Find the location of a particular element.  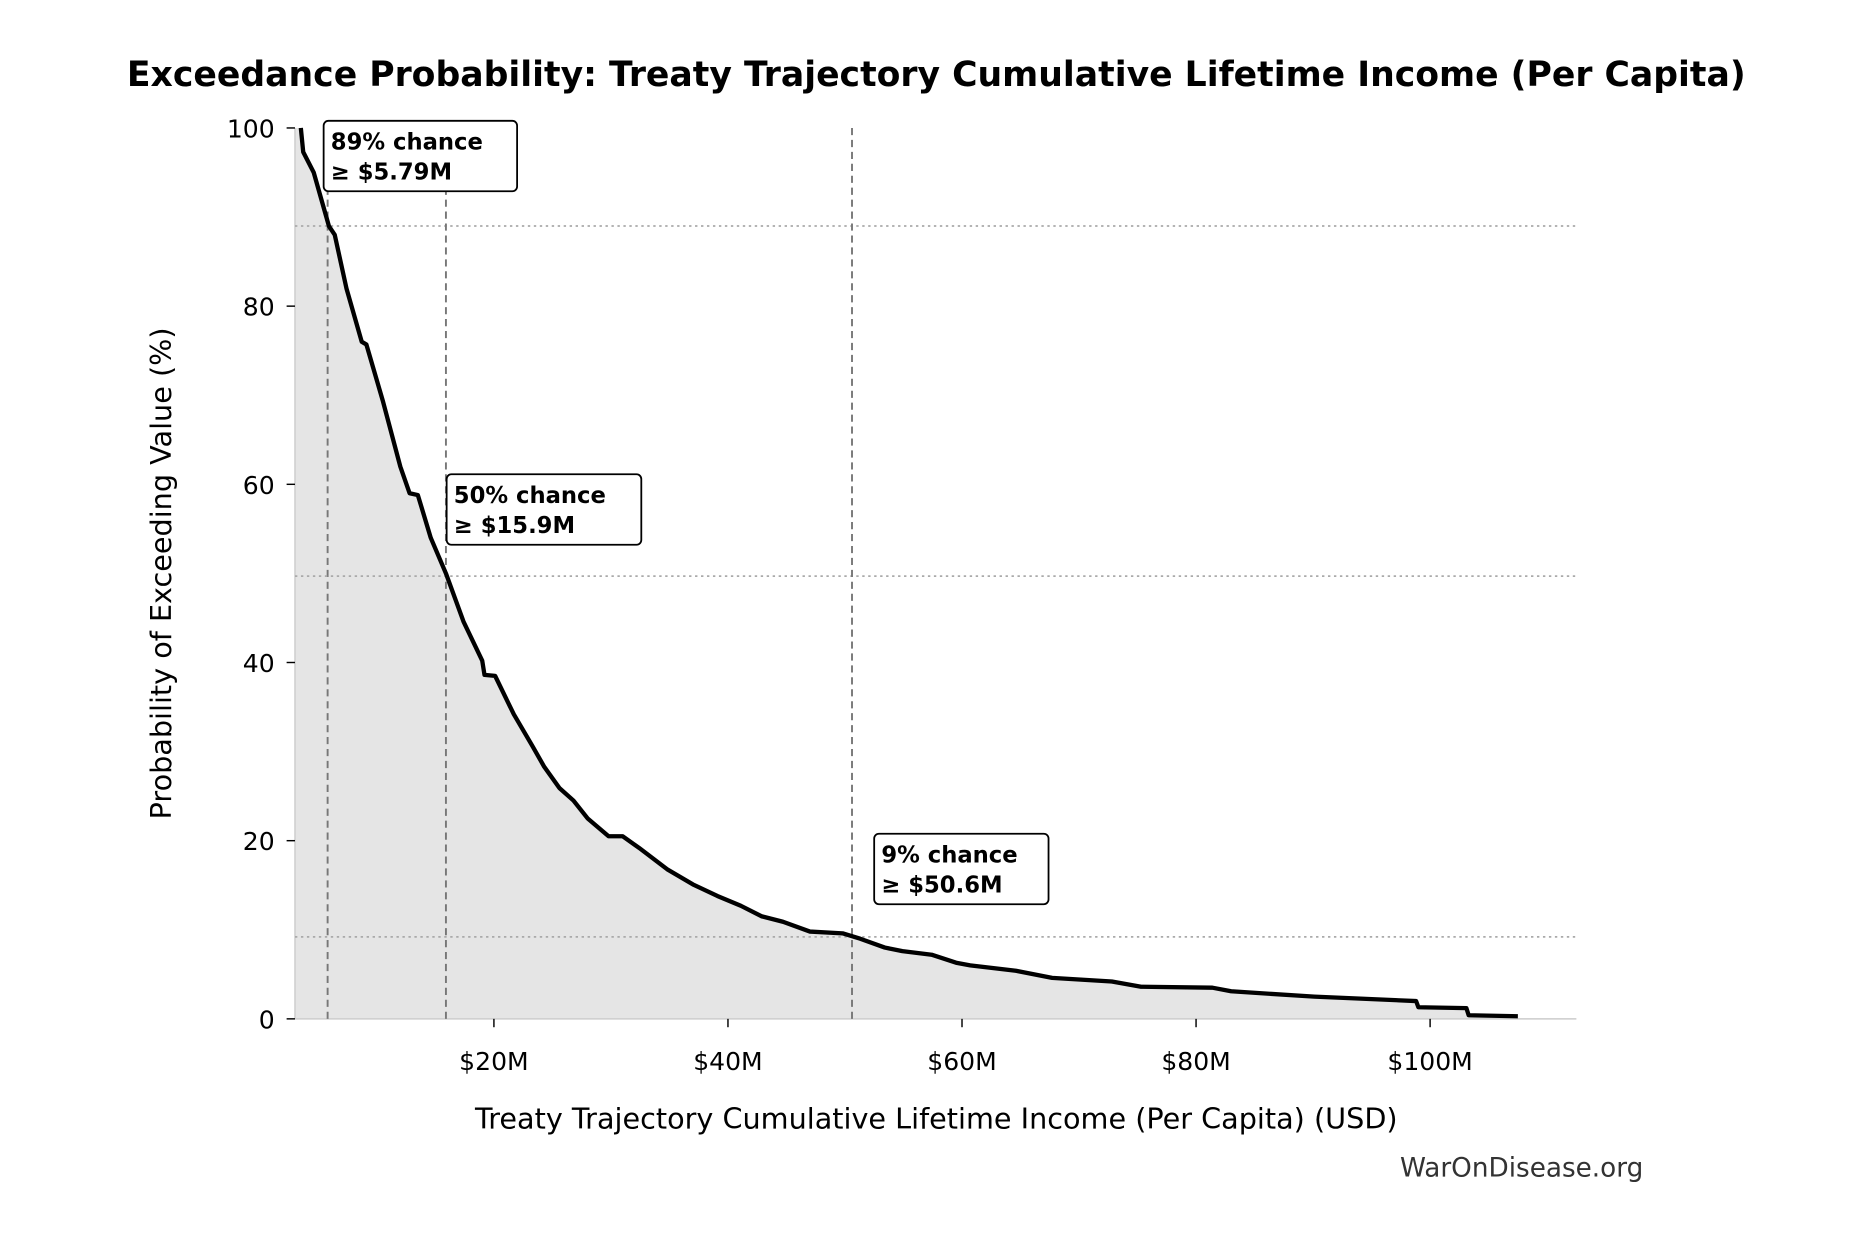

annotation-box: 50% chance ≥ $15.9M is located at coordinates (544, 509).